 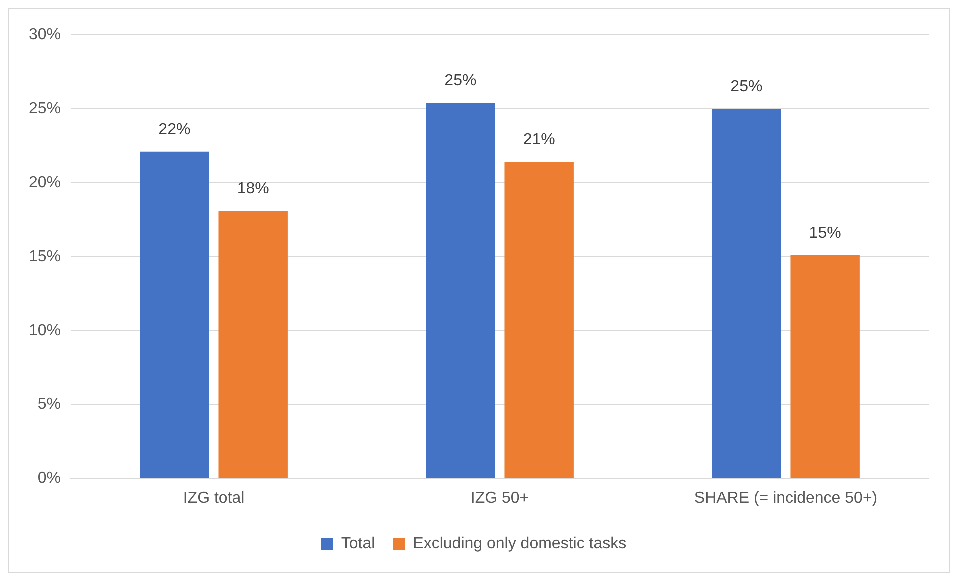 I want to click on legend-label: Excluding only domestic tasks, so click(x=520, y=543).